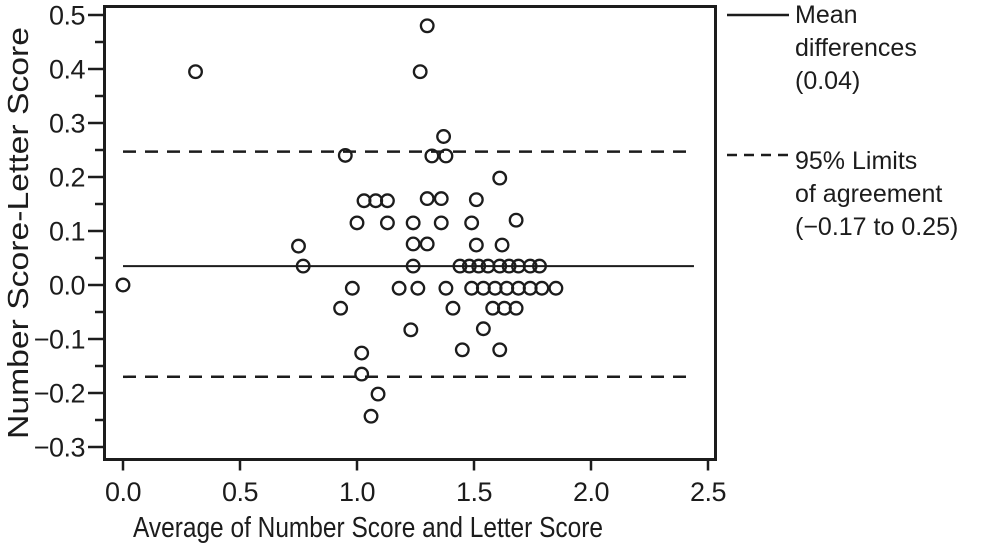 The width and height of the screenshot is (987, 555). I want to click on x-axis-title: Average of Number Score and Letter Score, so click(368, 528).